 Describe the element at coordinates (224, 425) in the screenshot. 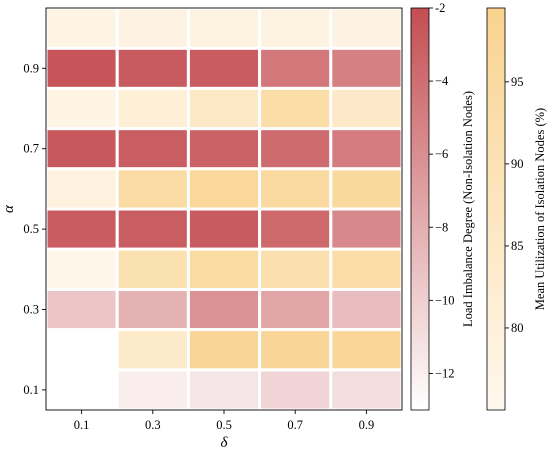

I see `x-tick-label: 0.5` at that location.